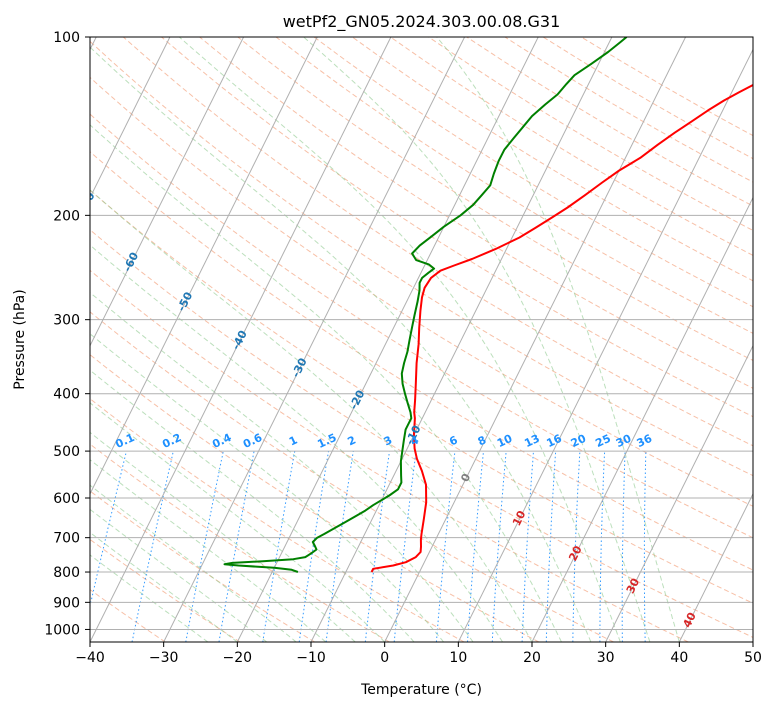 The image size is (775, 708). Describe the element at coordinates (384, 658) in the screenshot. I see `x-tick-label: 0` at that location.